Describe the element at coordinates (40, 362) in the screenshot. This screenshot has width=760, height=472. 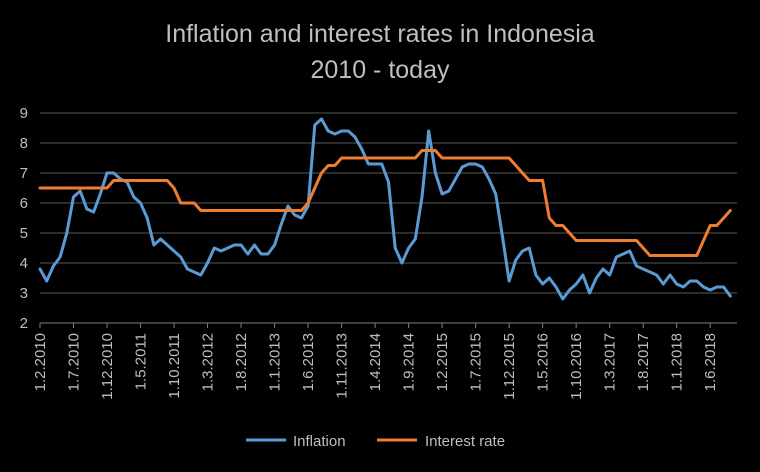
I see `x-tick-label: 1.2.2010` at that location.